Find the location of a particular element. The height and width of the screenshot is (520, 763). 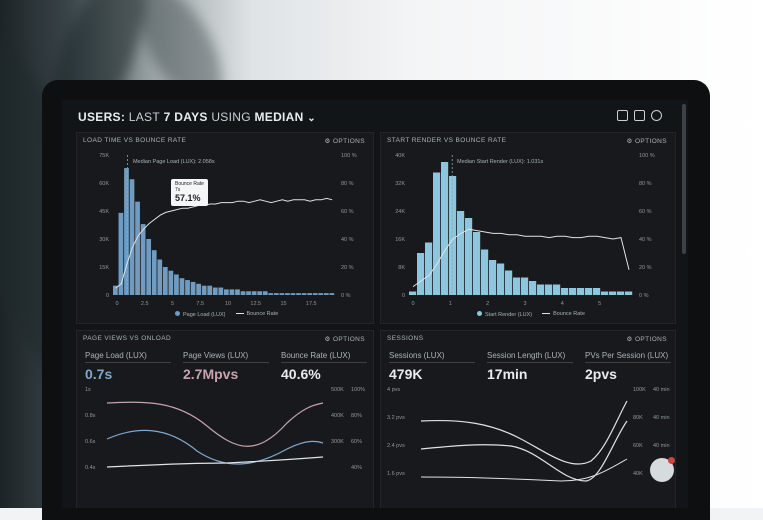

legend-item: Bounce Rate is located at coordinates (563, 314).